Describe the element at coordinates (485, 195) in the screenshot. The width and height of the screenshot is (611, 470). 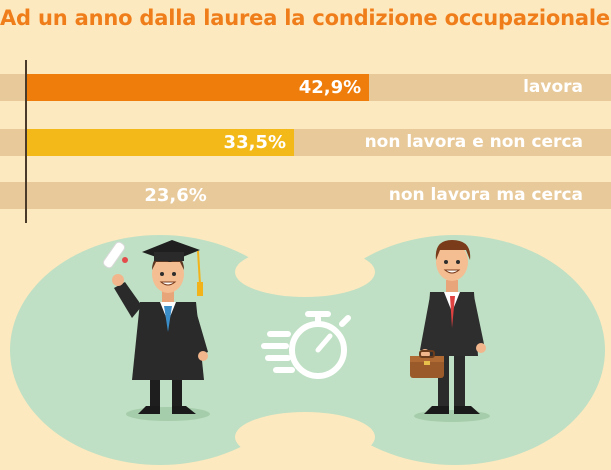
I see `bar-category-label: non lavora ma cerca` at that location.